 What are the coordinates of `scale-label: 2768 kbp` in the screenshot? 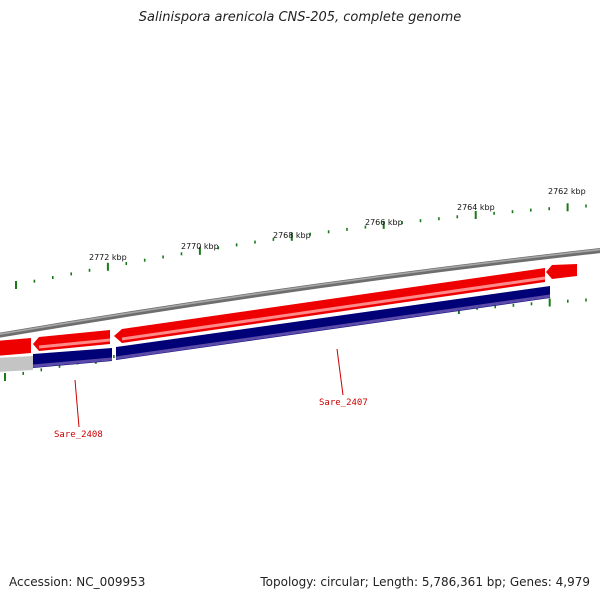 It's located at (292, 235).